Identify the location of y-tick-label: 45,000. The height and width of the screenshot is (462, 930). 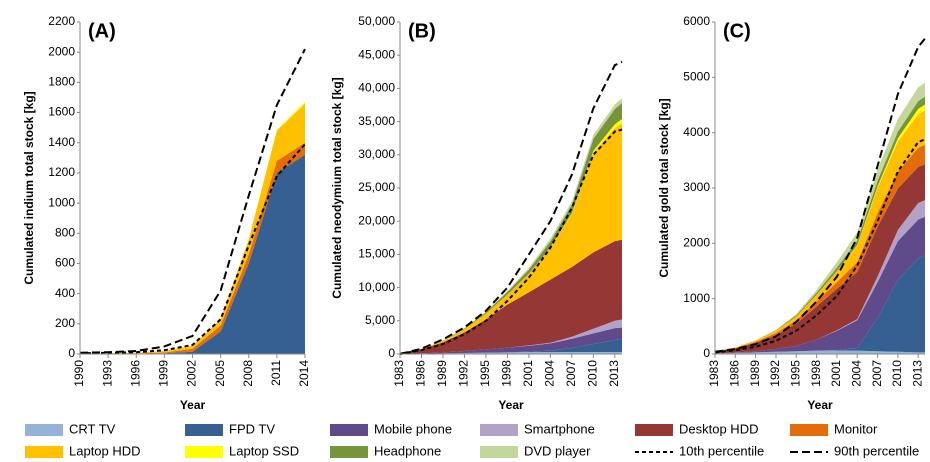
(376, 54).